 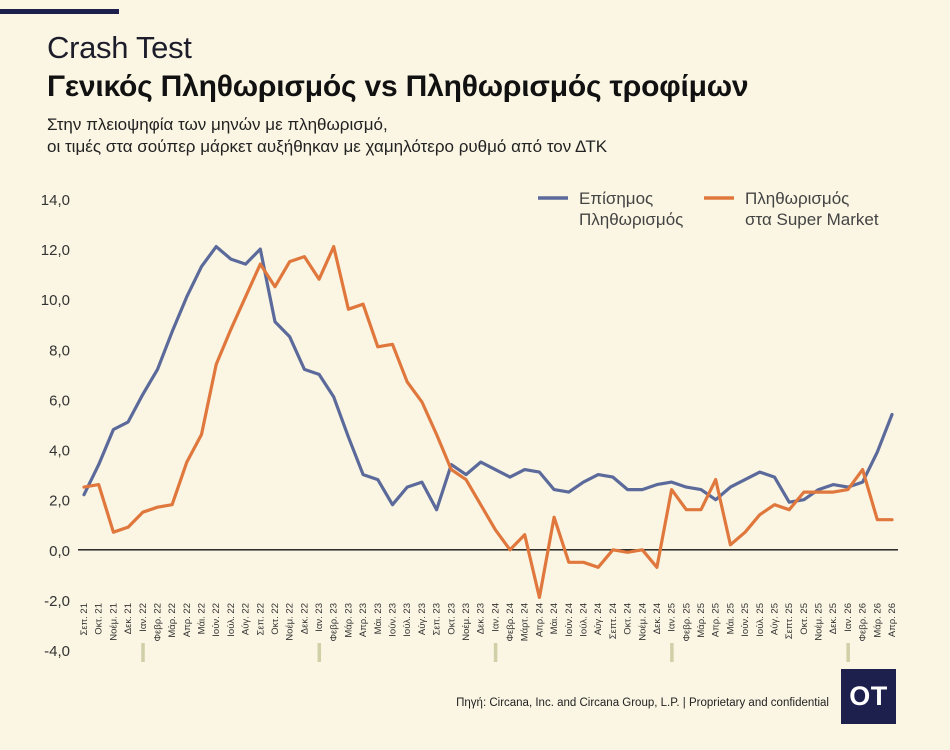 What do you see at coordinates (59, 11) in the screenshot?
I see `top-accent-bar` at bounding box center [59, 11].